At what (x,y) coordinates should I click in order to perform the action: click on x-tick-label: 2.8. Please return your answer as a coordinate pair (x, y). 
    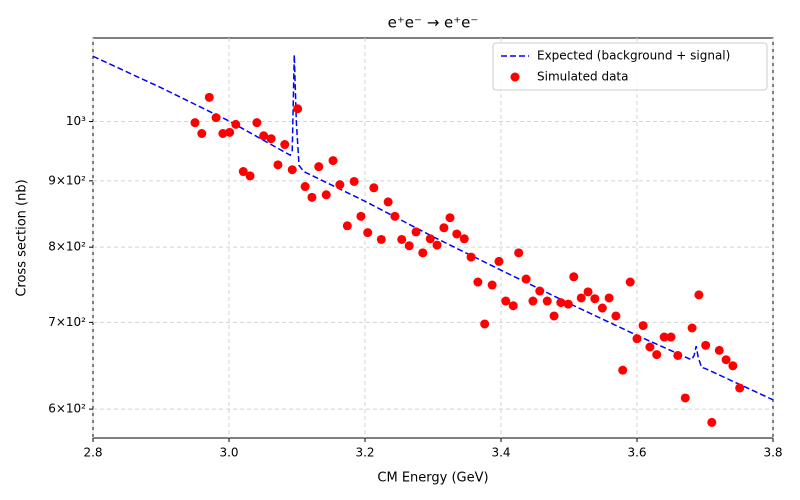
    Looking at the image, I should click on (92, 453).